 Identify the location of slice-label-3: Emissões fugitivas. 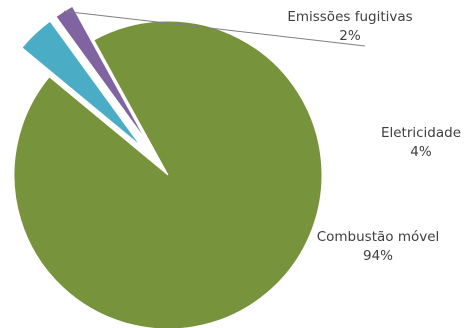
(349, 17).